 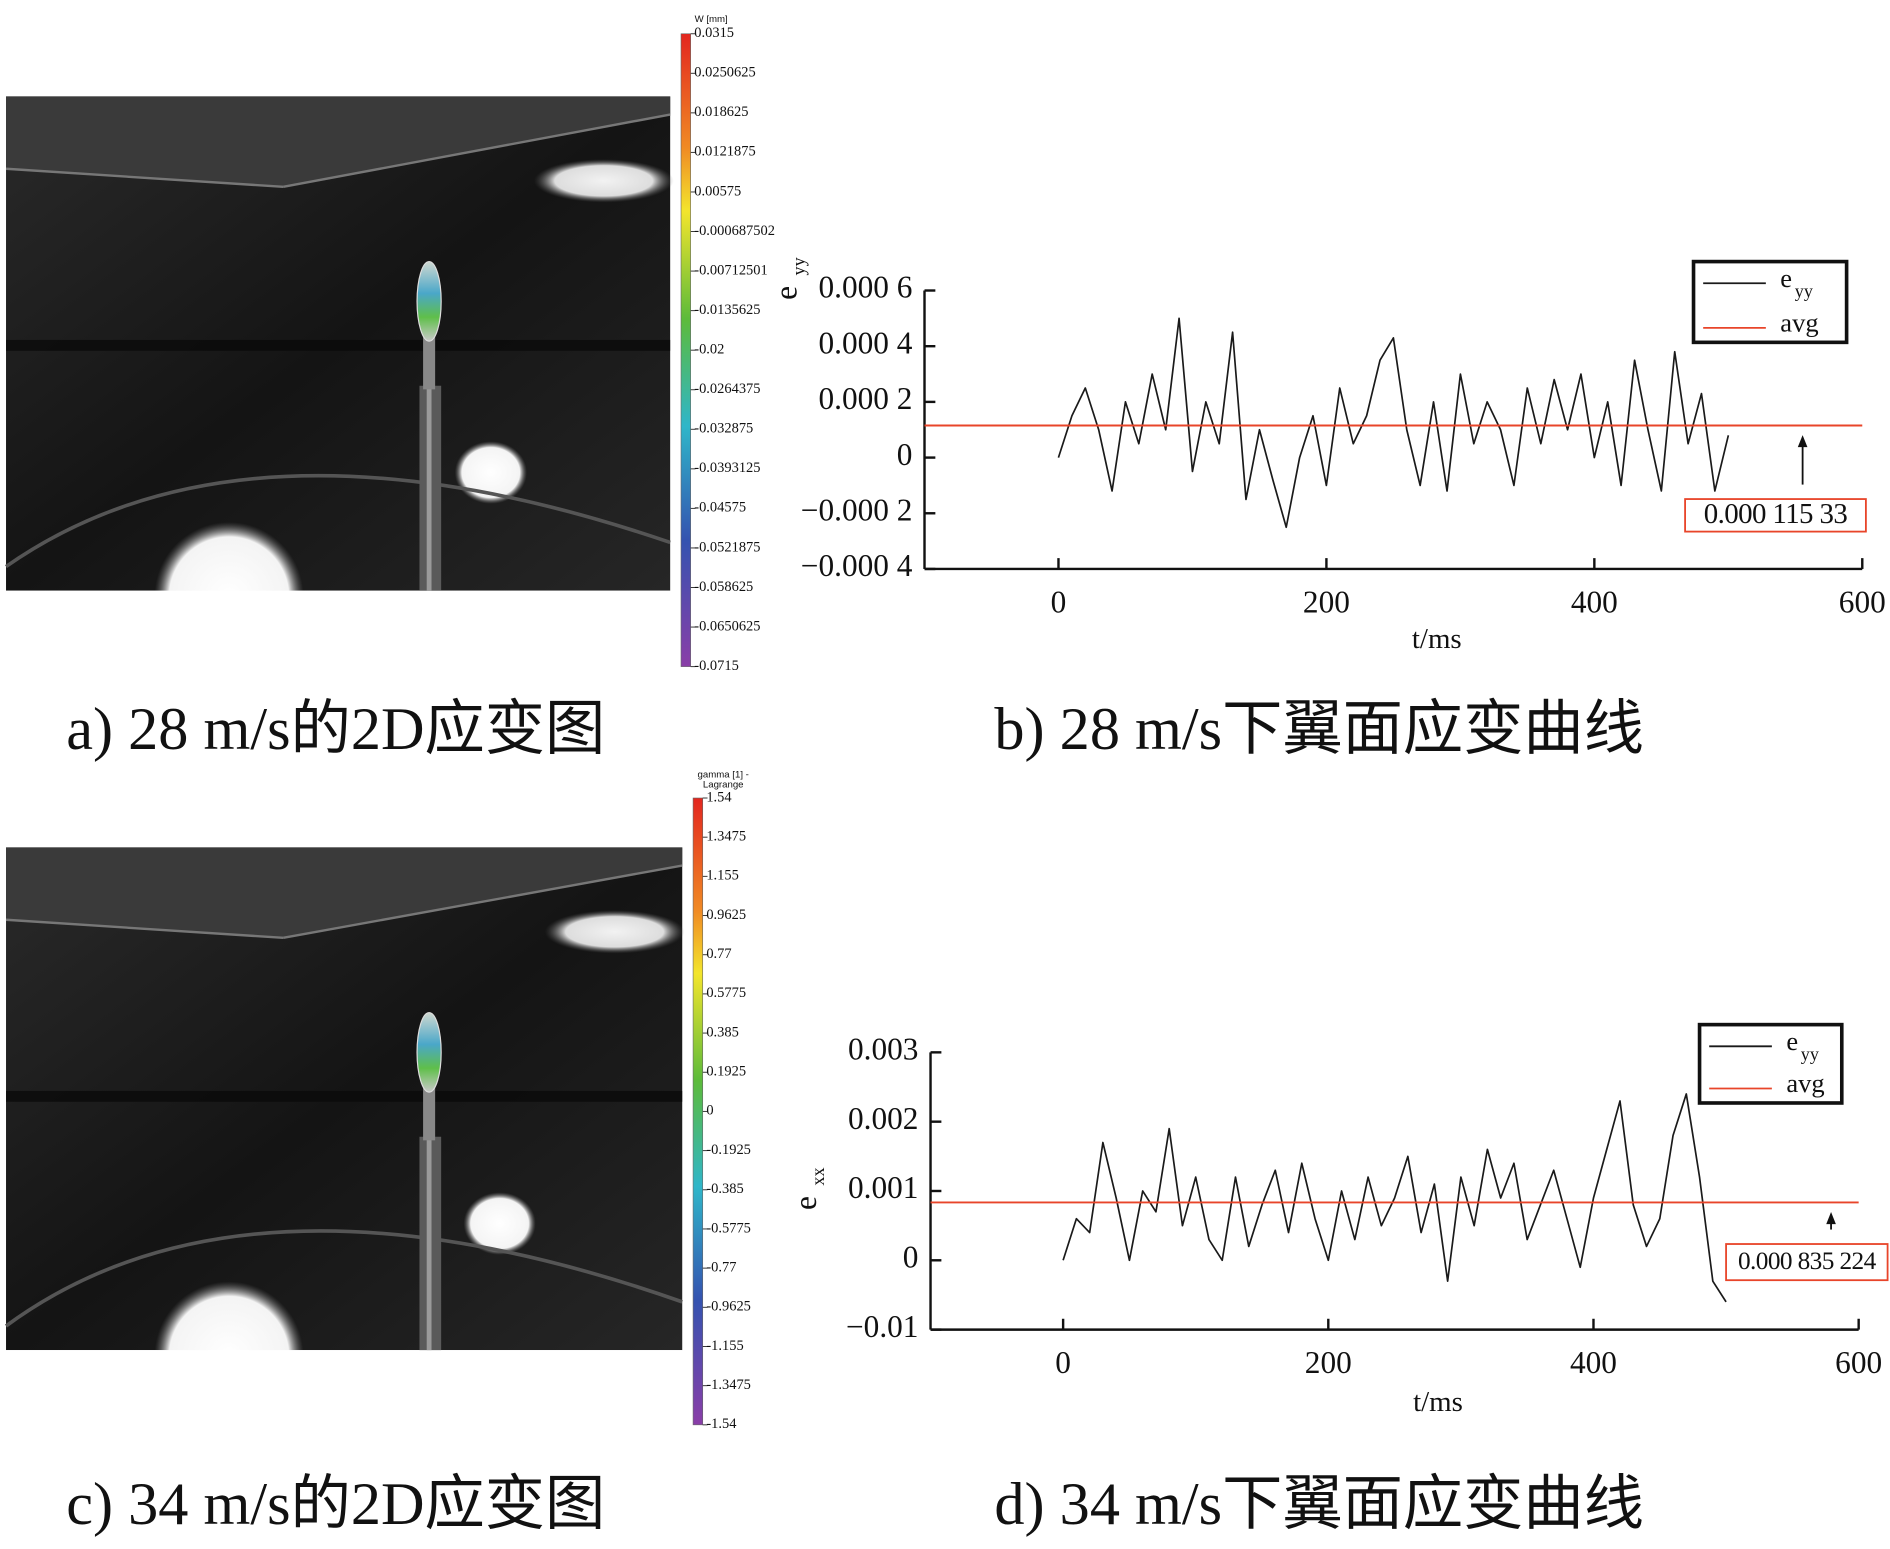 What do you see at coordinates (721, 112) in the screenshot?
I see `colorbar-tick-label: 0.018625` at bounding box center [721, 112].